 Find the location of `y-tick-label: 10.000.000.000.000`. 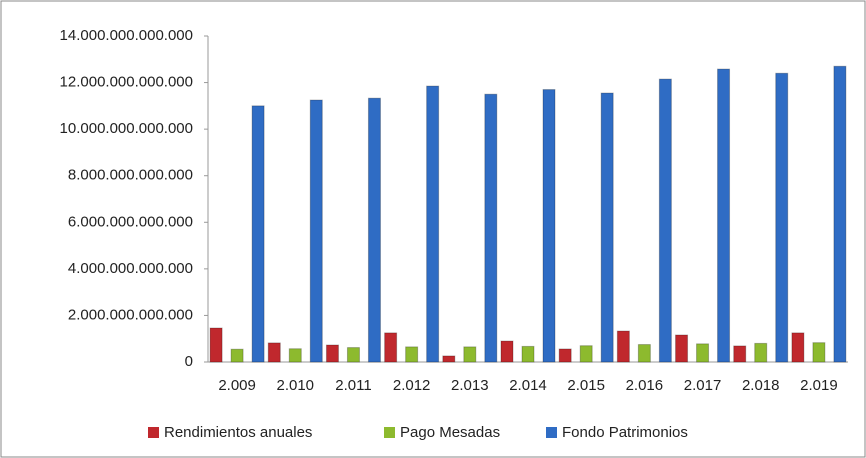

y-tick-label: 10.000.000.000.000 is located at coordinates (126, 128).